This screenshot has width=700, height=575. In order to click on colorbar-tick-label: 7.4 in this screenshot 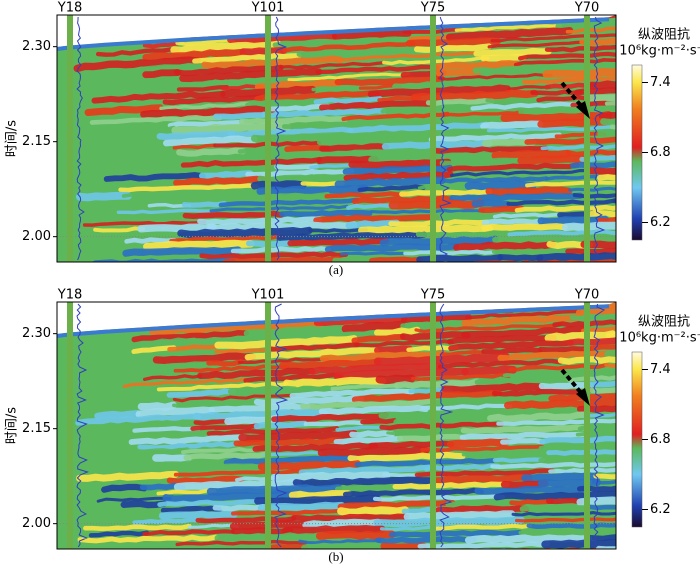, I will do `click(660, 82)`.